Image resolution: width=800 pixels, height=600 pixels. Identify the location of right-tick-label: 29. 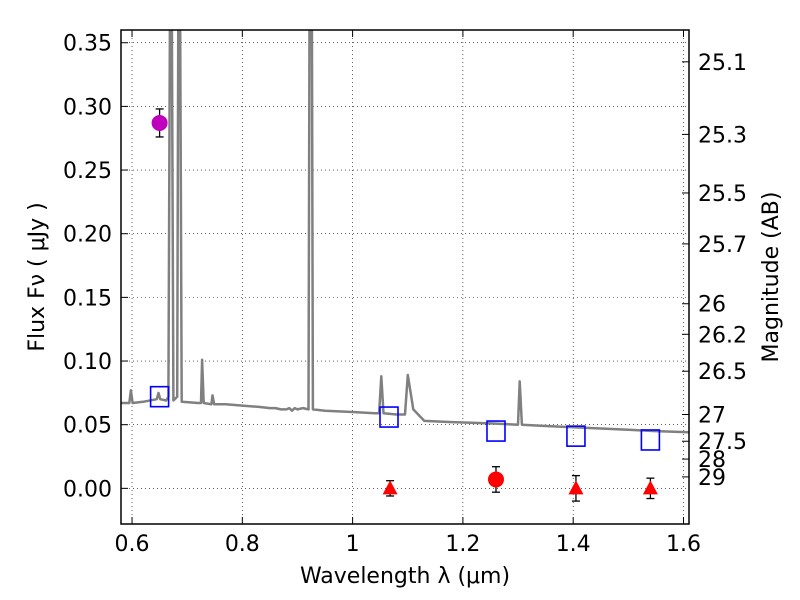
(712, 478).